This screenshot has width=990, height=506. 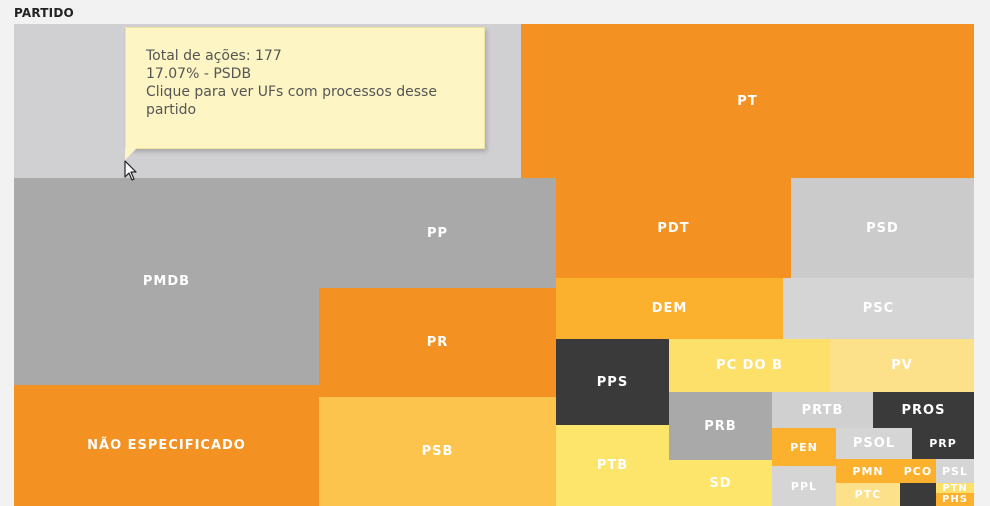 I want to click on treemap-cell-label: SD, so click(x=720, y=483).